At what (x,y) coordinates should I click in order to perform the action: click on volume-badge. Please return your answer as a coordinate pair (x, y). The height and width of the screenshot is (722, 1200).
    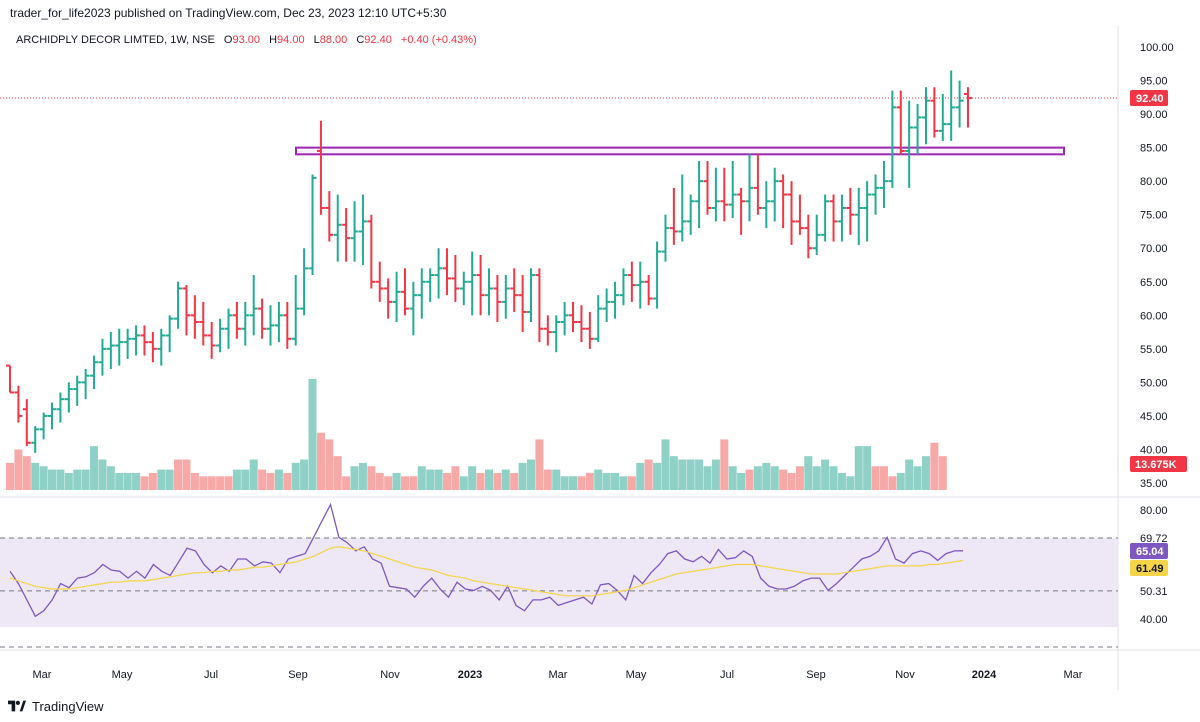
    Looking at the image, I should click on (1158, 464).